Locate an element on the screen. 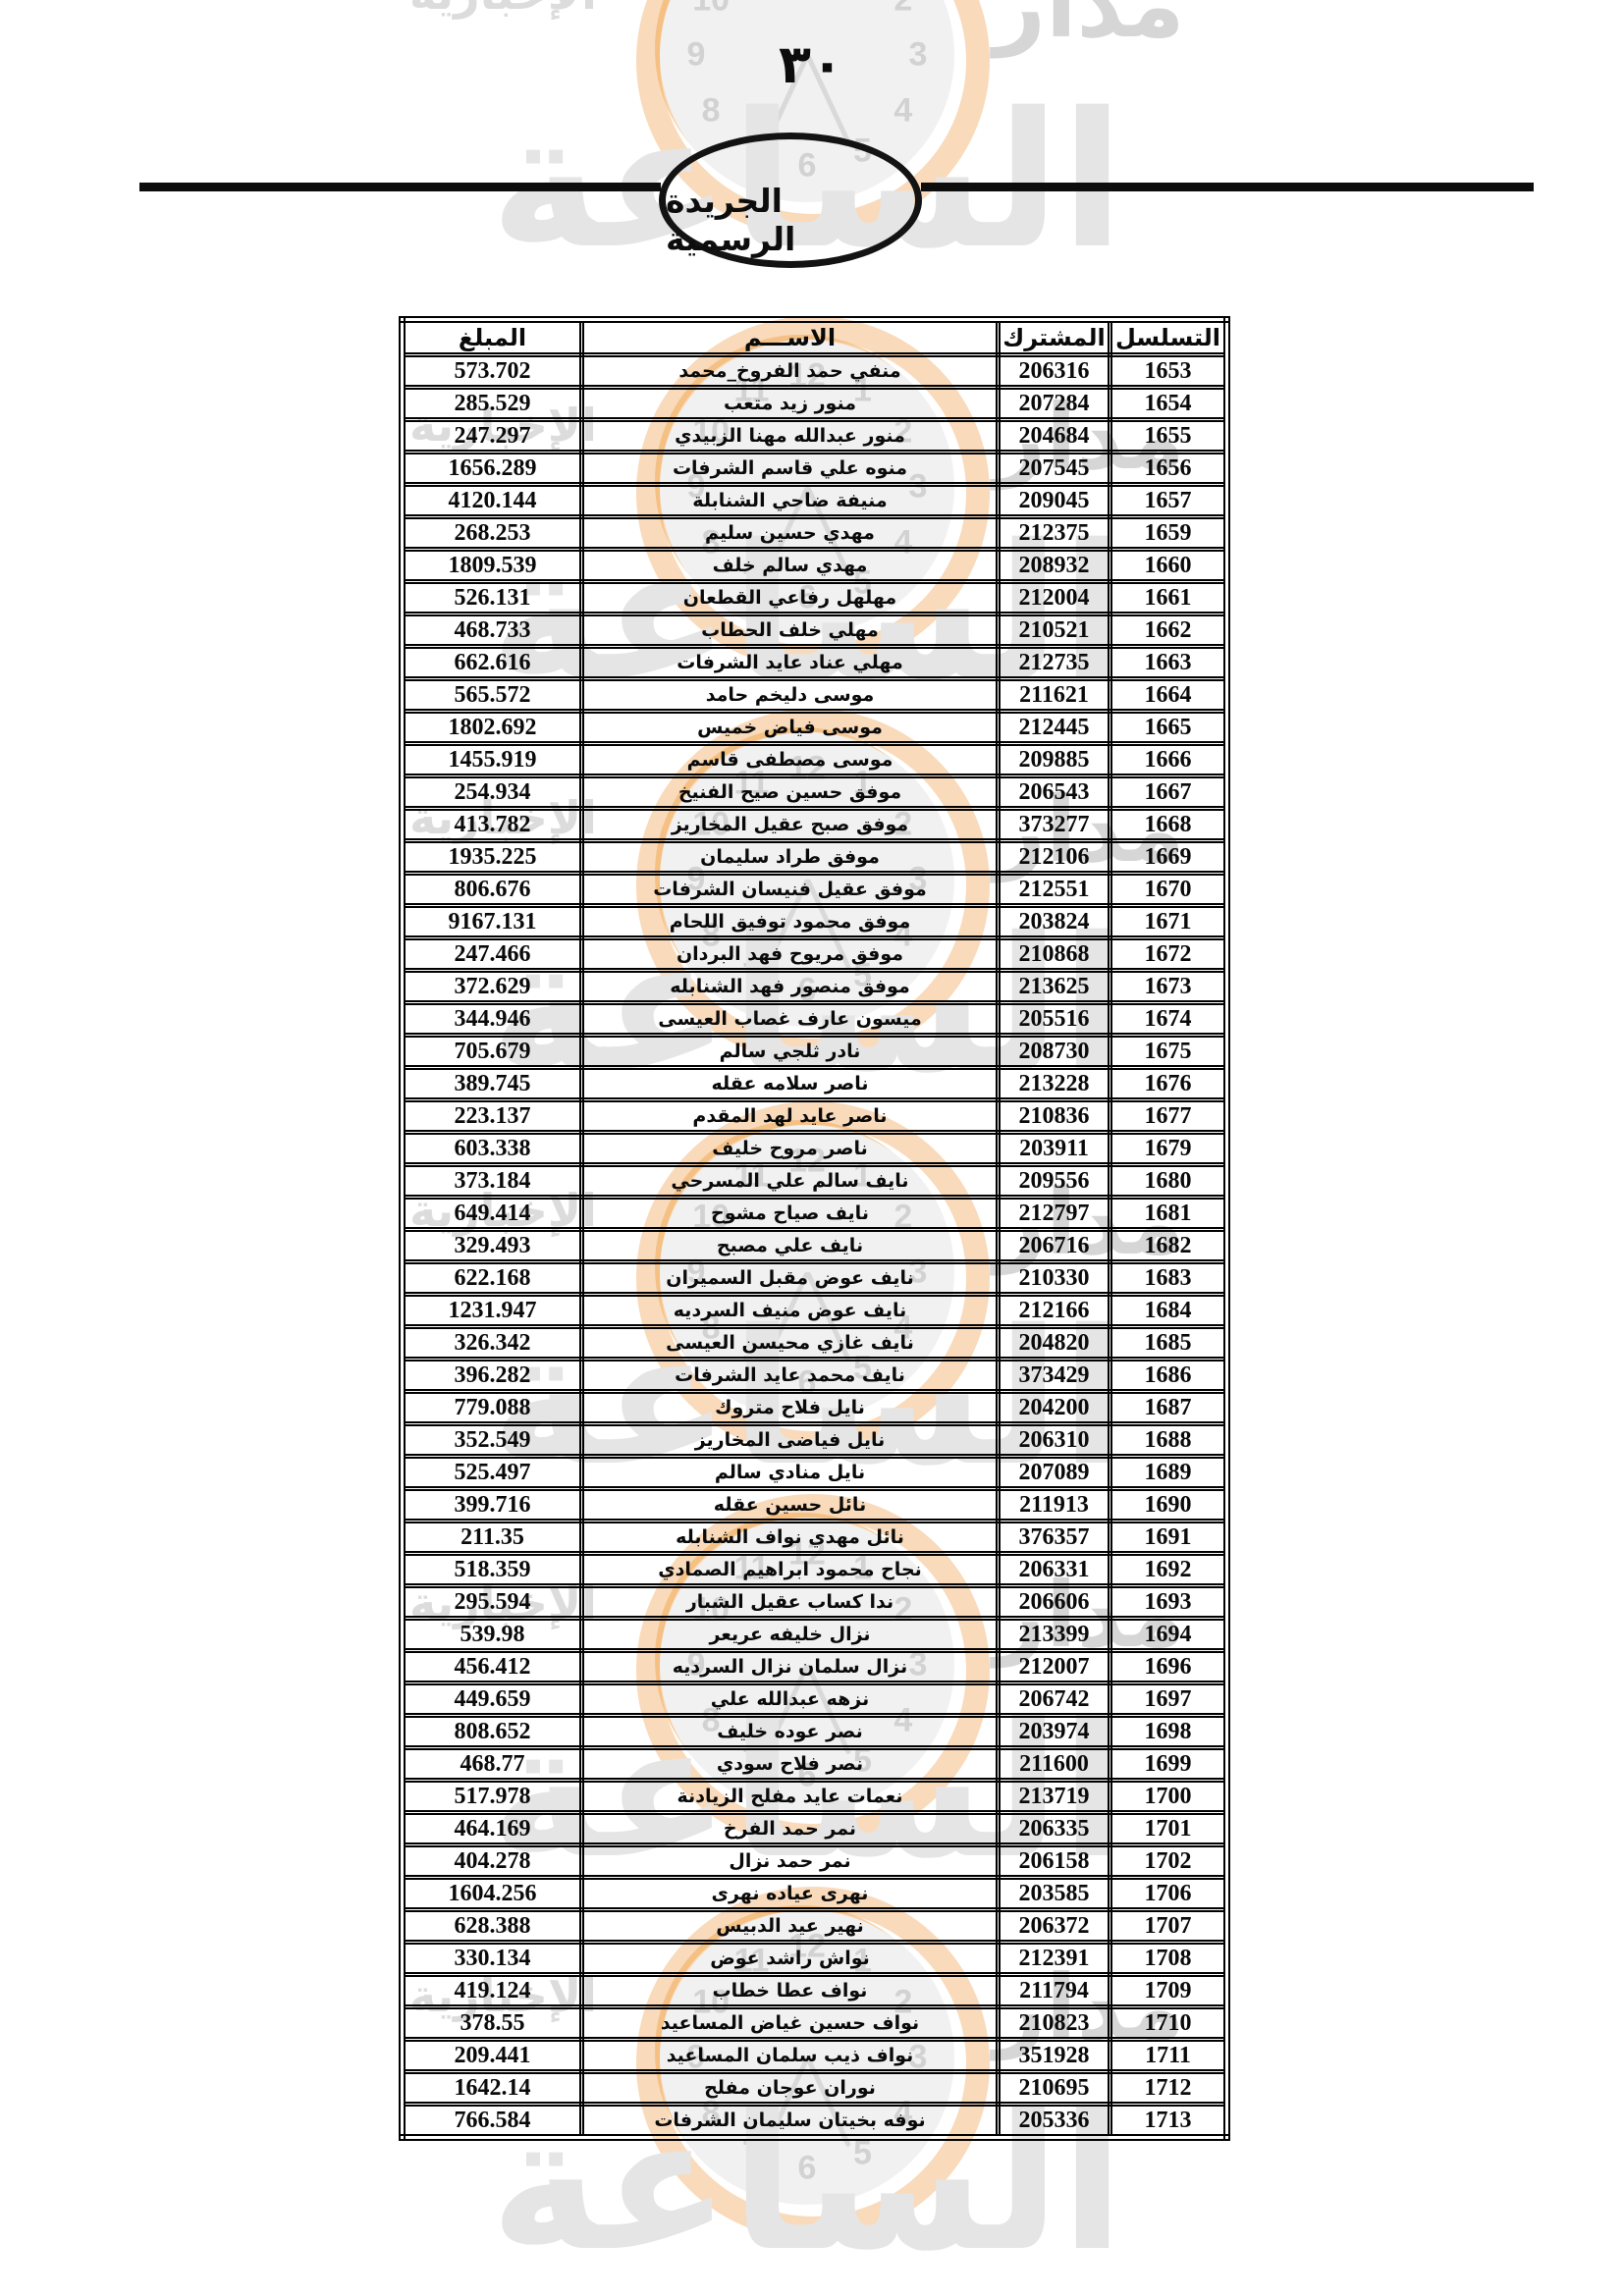  name-cell: منور عبدالله مهنا الزبيدي is located at coordinates (790, 435).